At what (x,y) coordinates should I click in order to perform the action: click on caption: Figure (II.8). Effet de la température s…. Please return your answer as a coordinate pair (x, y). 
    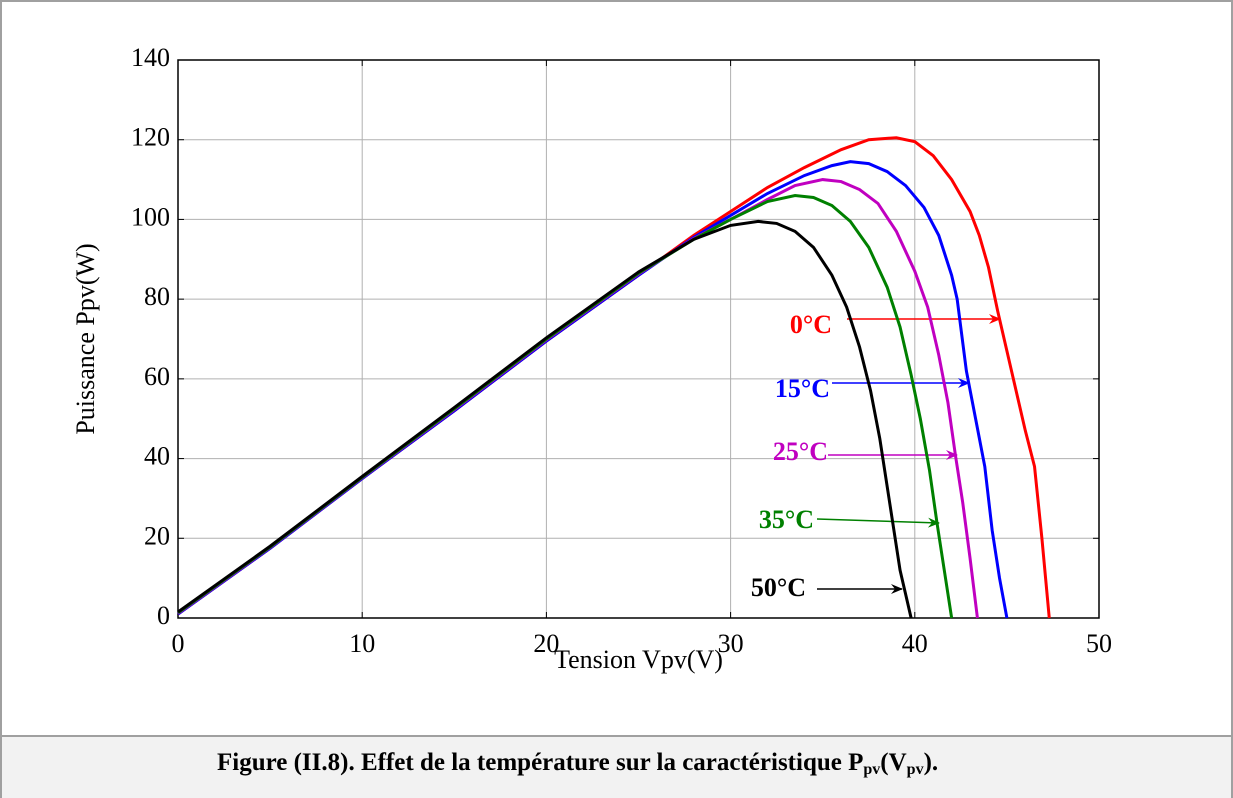
    Looking at the image, I should click on (577, 764).